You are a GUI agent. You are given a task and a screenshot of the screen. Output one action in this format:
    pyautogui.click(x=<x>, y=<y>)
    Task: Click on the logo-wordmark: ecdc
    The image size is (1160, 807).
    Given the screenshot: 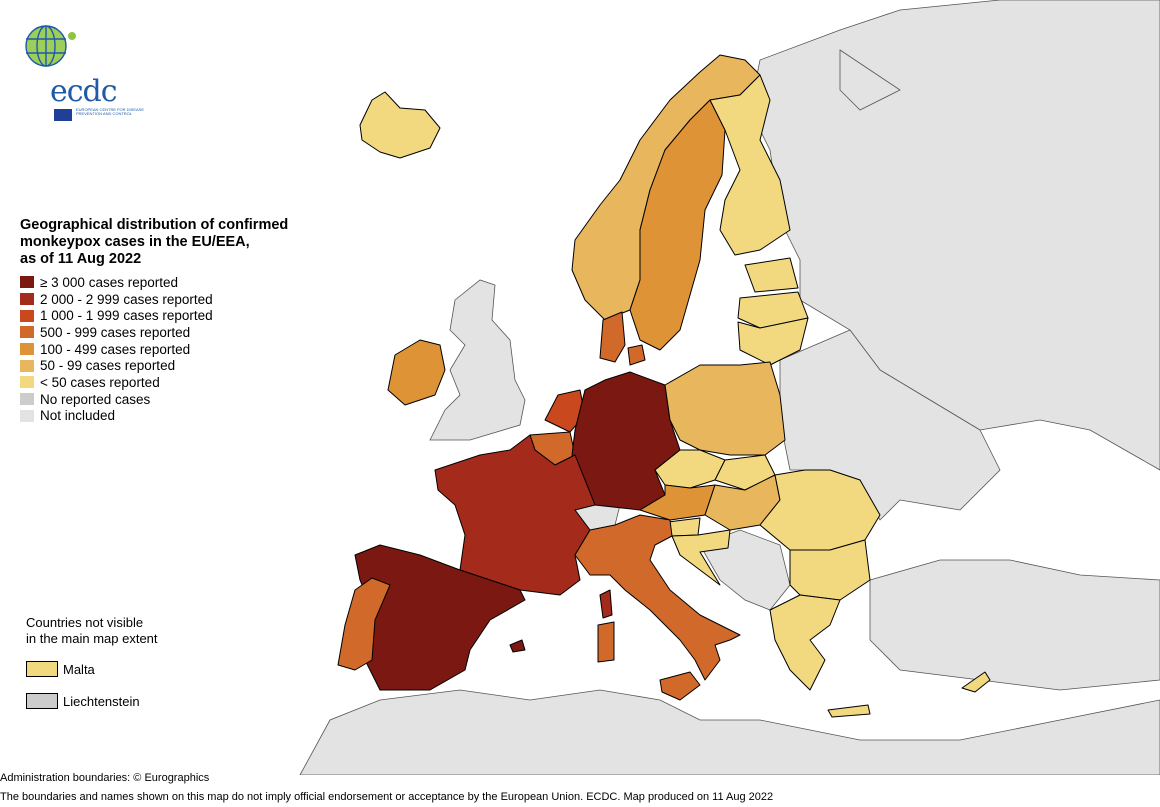 What is the action you would take?
    pyautogui.click(x=84, y=91)
    